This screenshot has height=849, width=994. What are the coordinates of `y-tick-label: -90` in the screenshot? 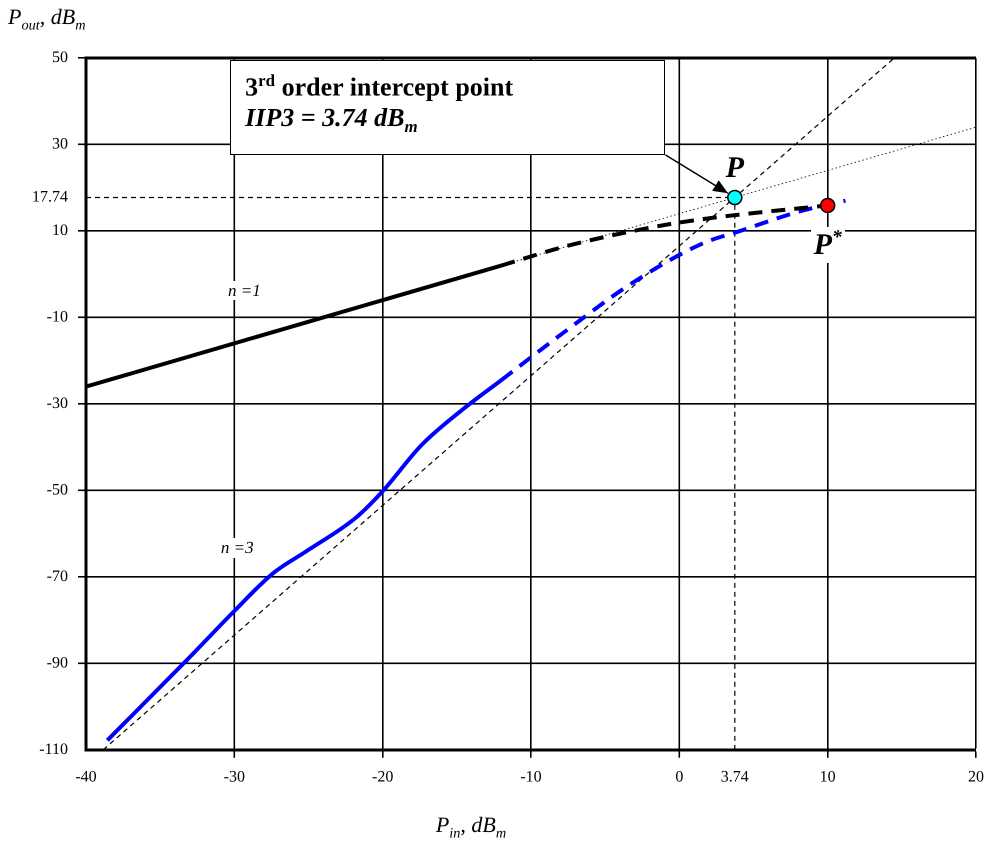 It's located at (57, 663).